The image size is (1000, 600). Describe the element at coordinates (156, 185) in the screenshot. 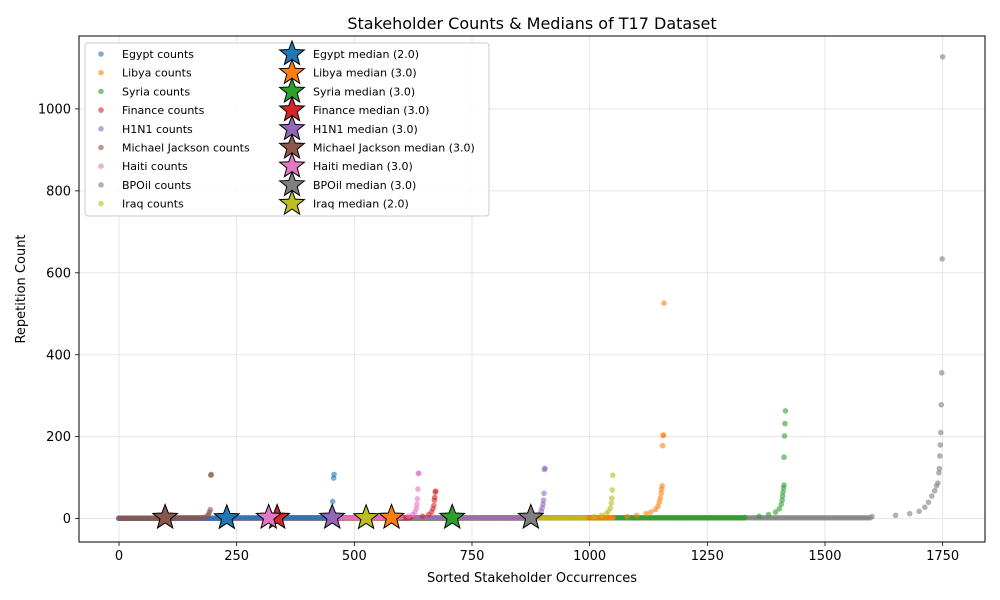

I see `legend-label: BPOil counts` at that location.